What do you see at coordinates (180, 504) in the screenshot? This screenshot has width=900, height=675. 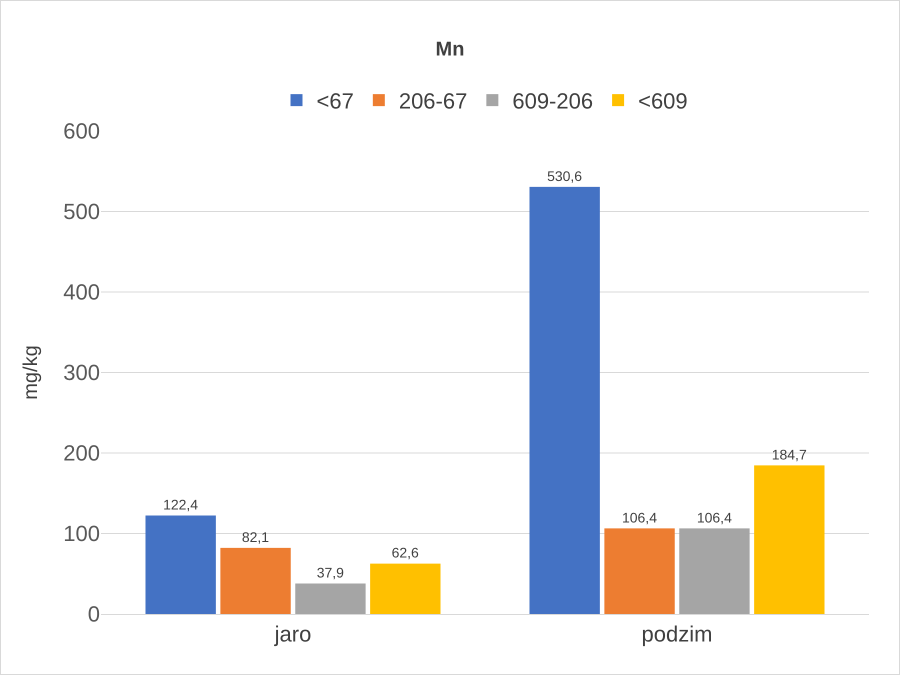 I see `data-label: 122,4` at bounding box center [180, 504].